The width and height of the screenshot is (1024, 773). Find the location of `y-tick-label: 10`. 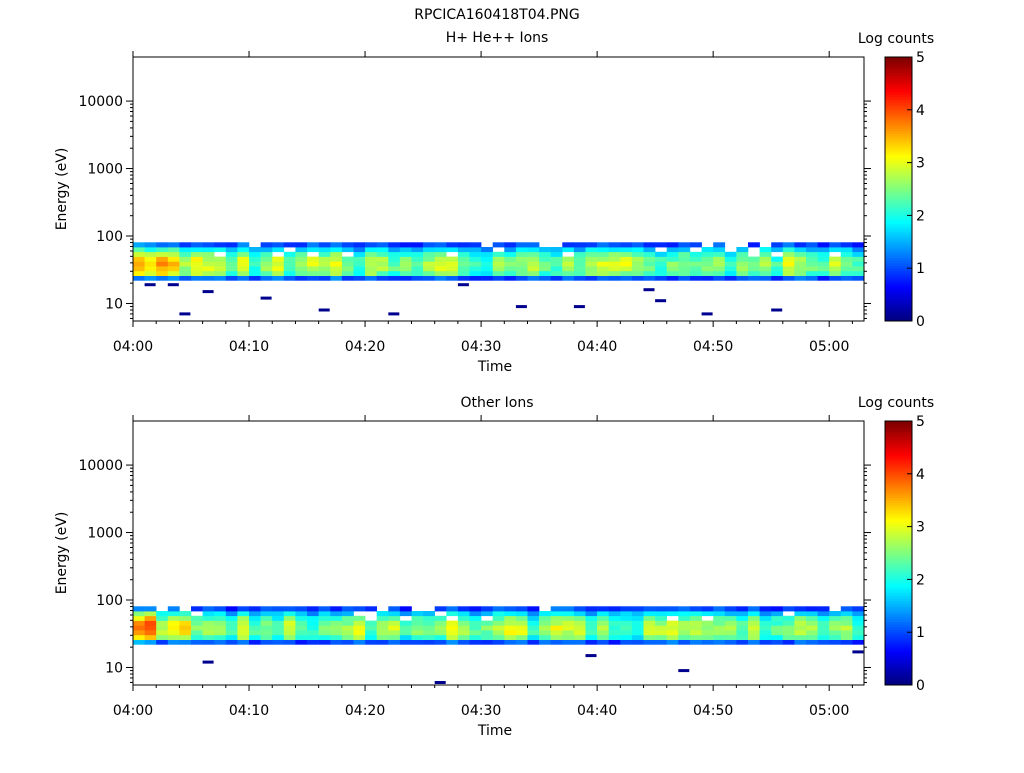

y-tick-label: 10 is located at coordinates (114, 304).